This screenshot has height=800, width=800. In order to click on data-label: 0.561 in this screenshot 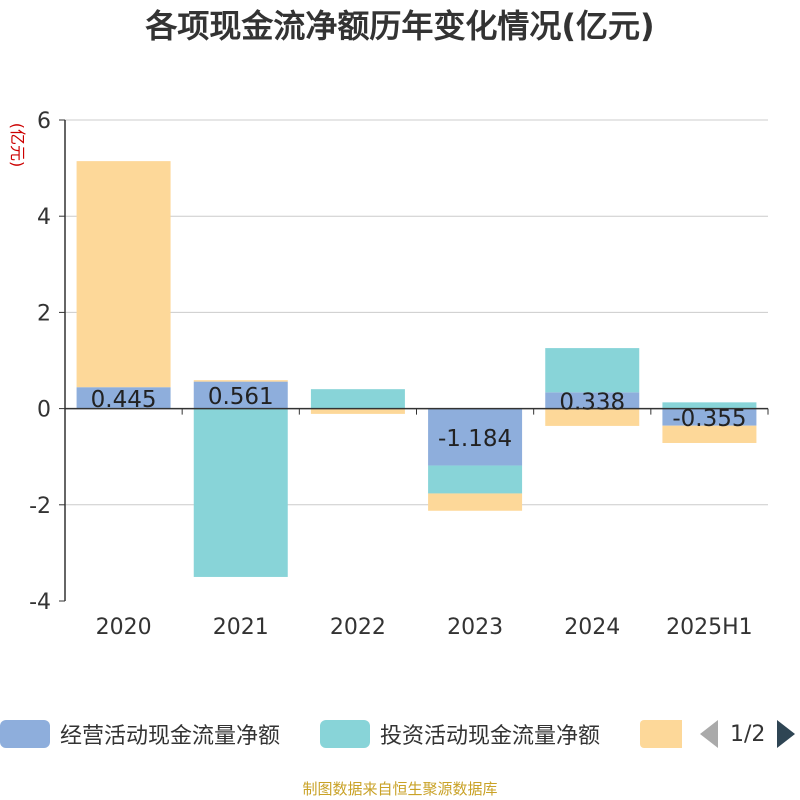, I will do `click(241, 397)`.